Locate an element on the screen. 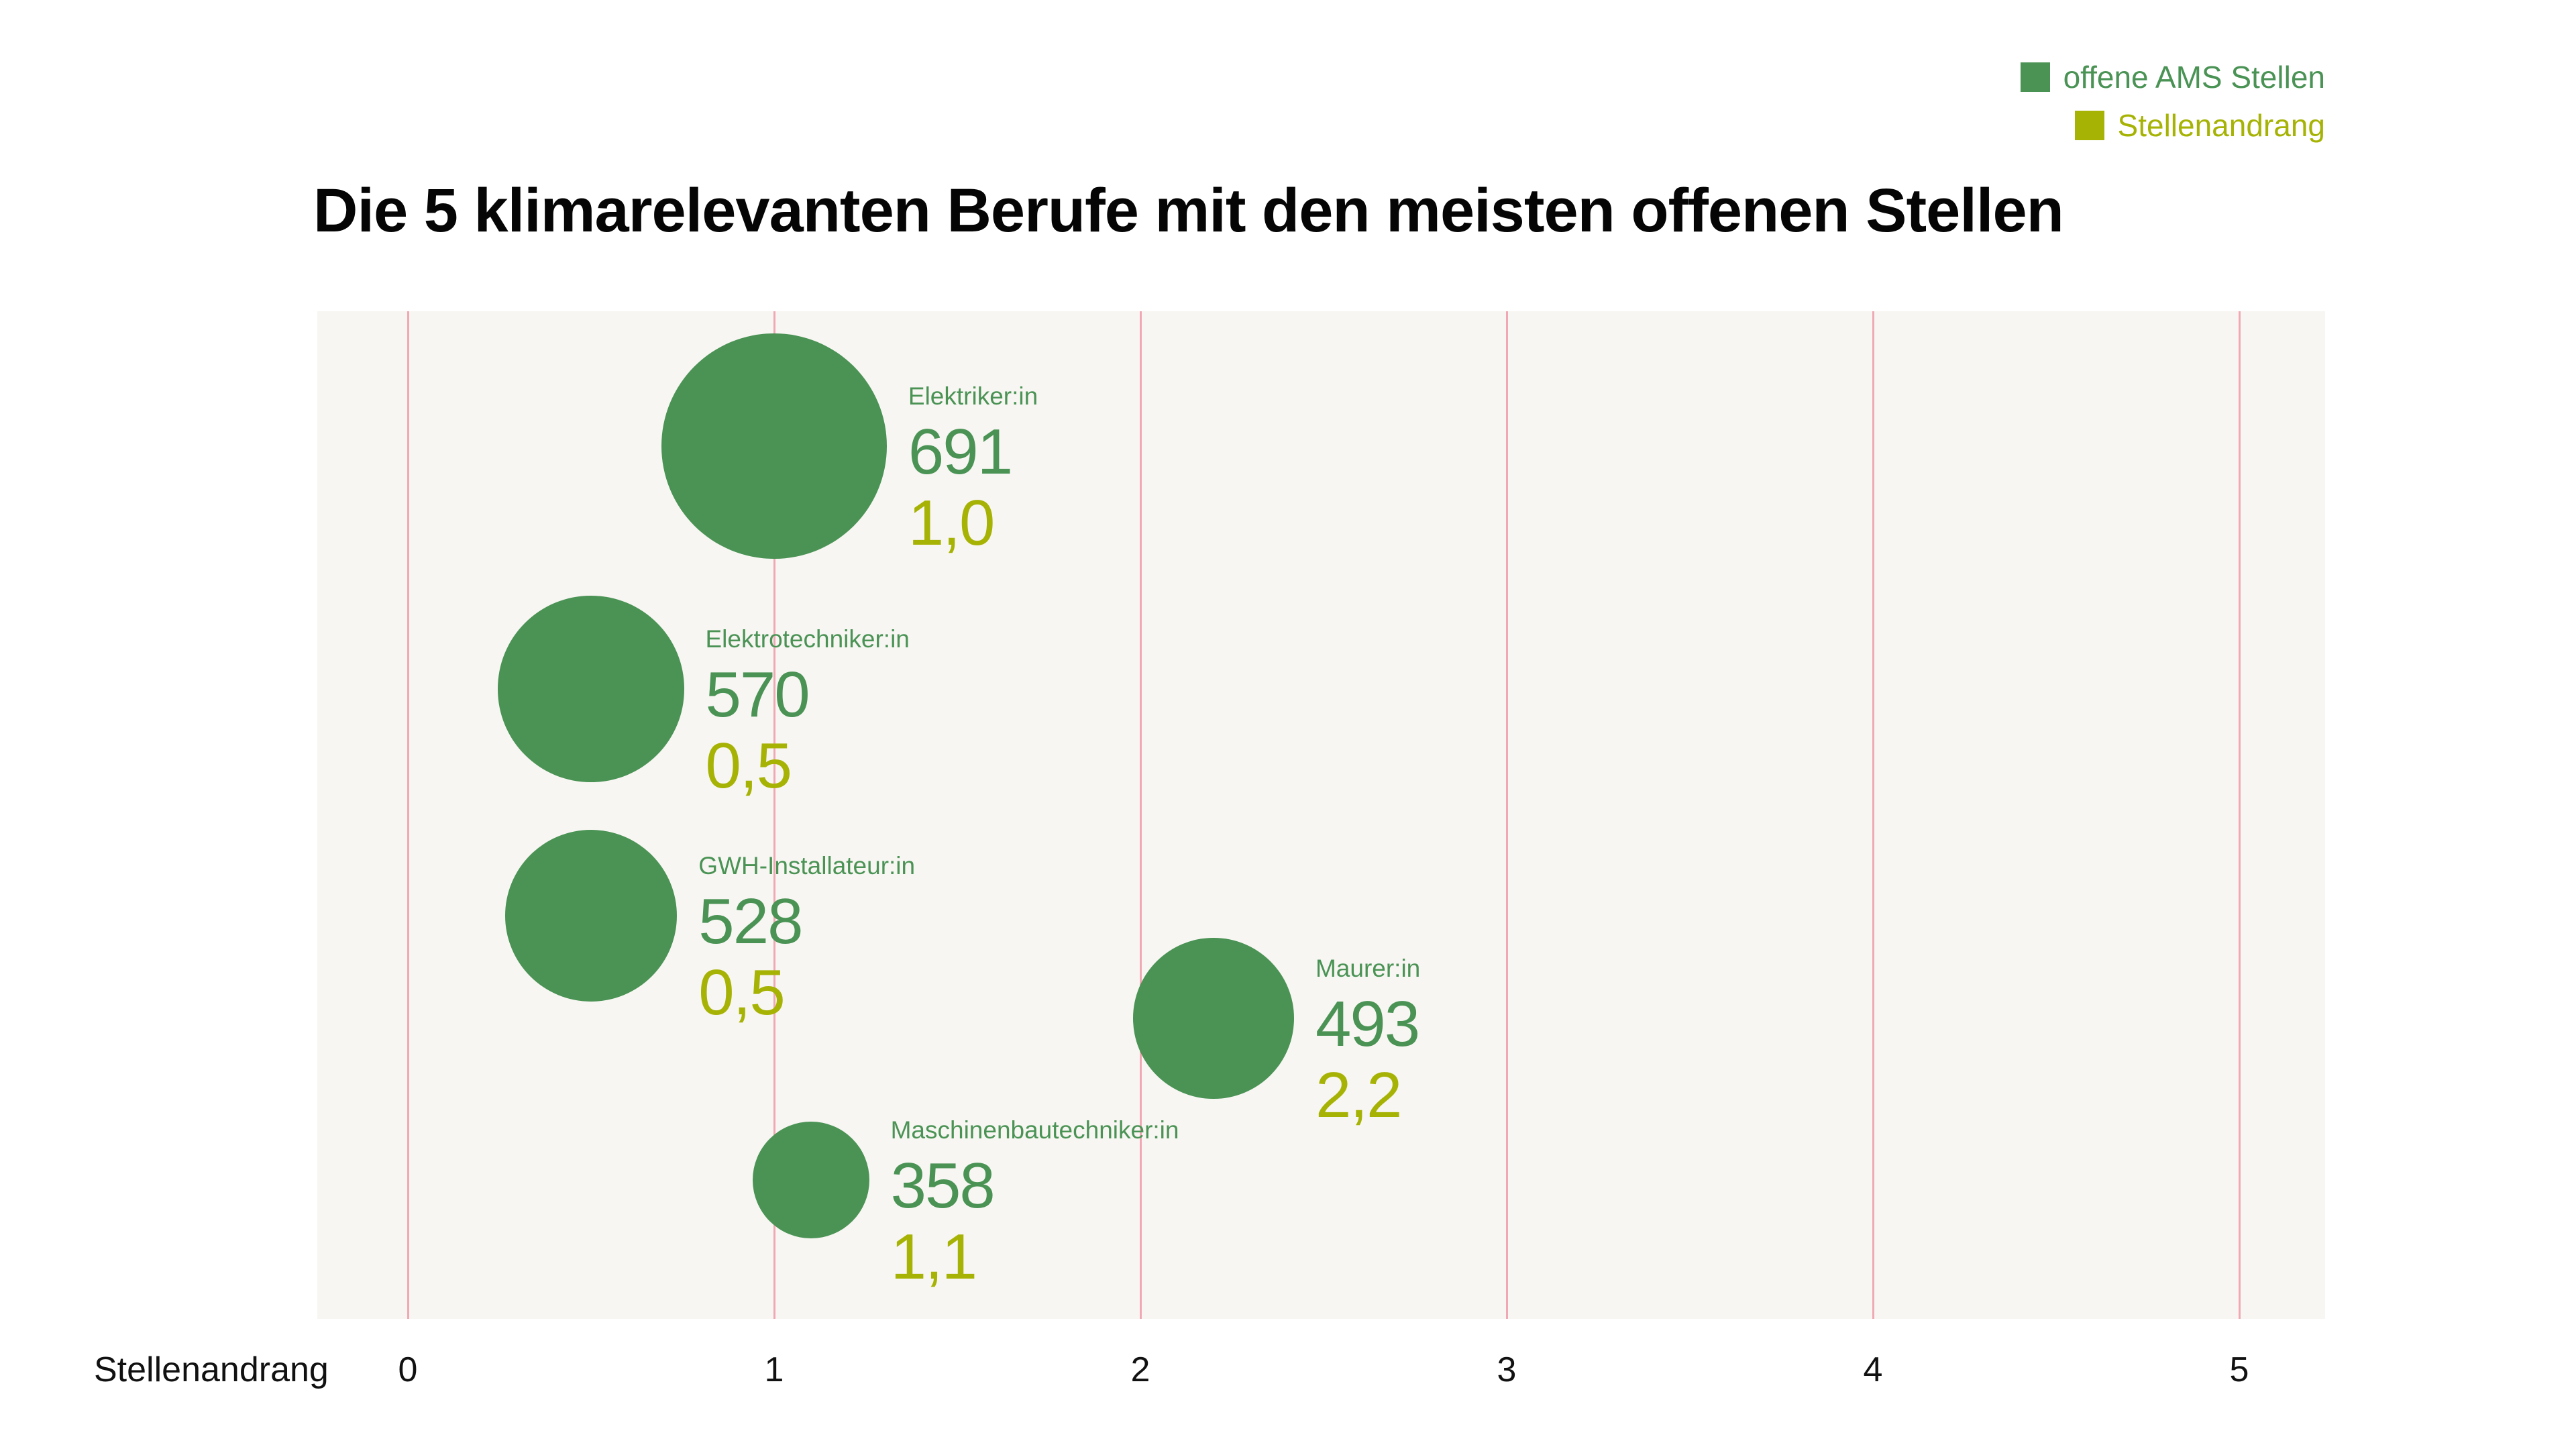 This screenshot has height=1449, width=2576. x-tick-label-4: 4 is located at coordinates (1873, 1369).